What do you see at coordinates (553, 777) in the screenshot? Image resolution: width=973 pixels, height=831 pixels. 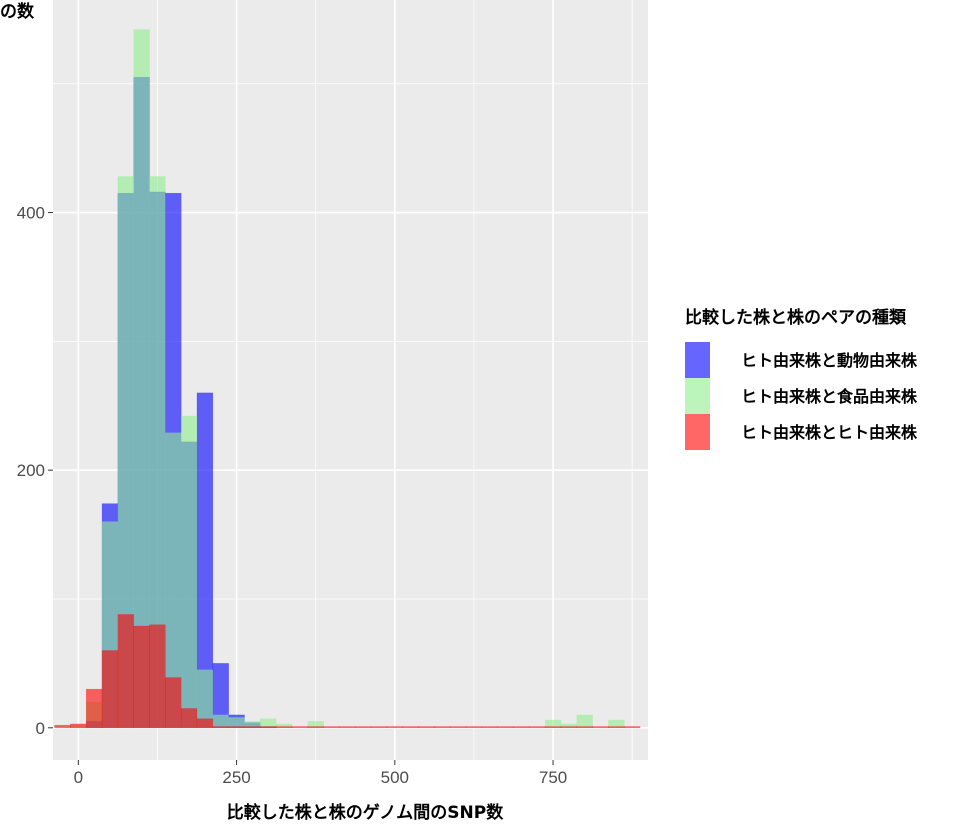 I see `x-tick-label: 750` at bounding box center [553, 777].